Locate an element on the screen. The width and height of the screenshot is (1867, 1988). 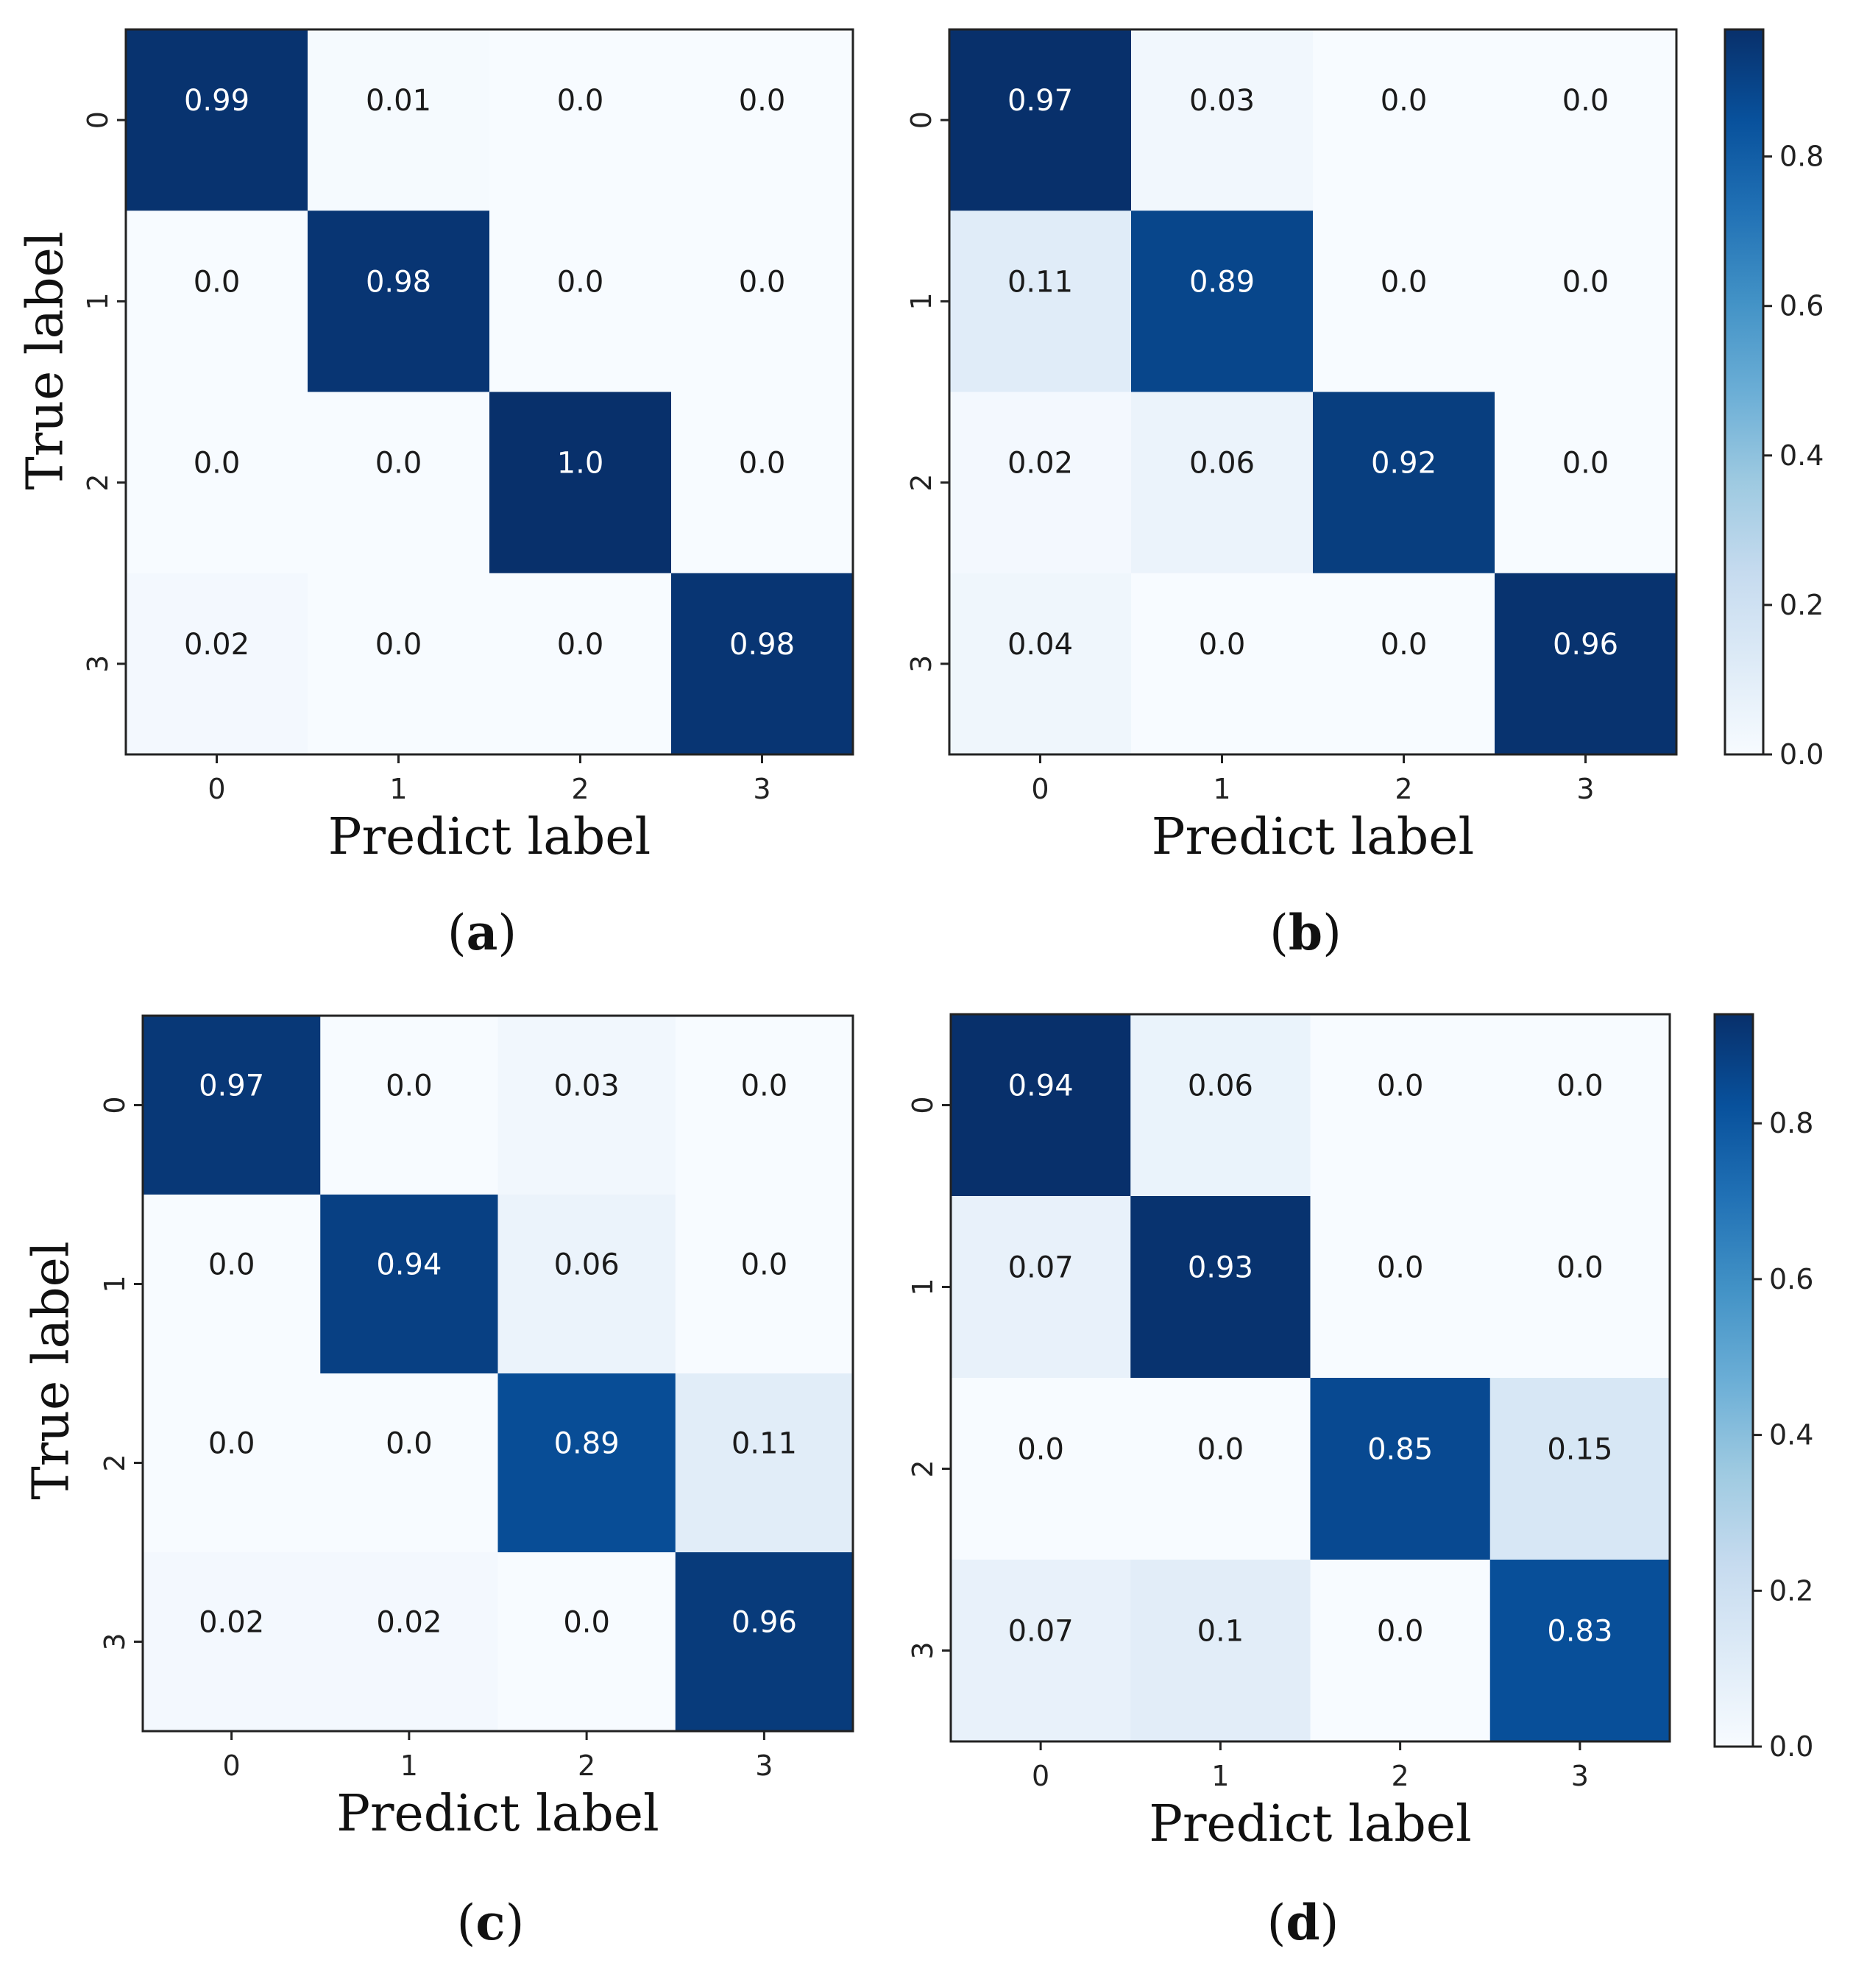
cell-value-label: 0.98 is located at coordinates (398, 282).